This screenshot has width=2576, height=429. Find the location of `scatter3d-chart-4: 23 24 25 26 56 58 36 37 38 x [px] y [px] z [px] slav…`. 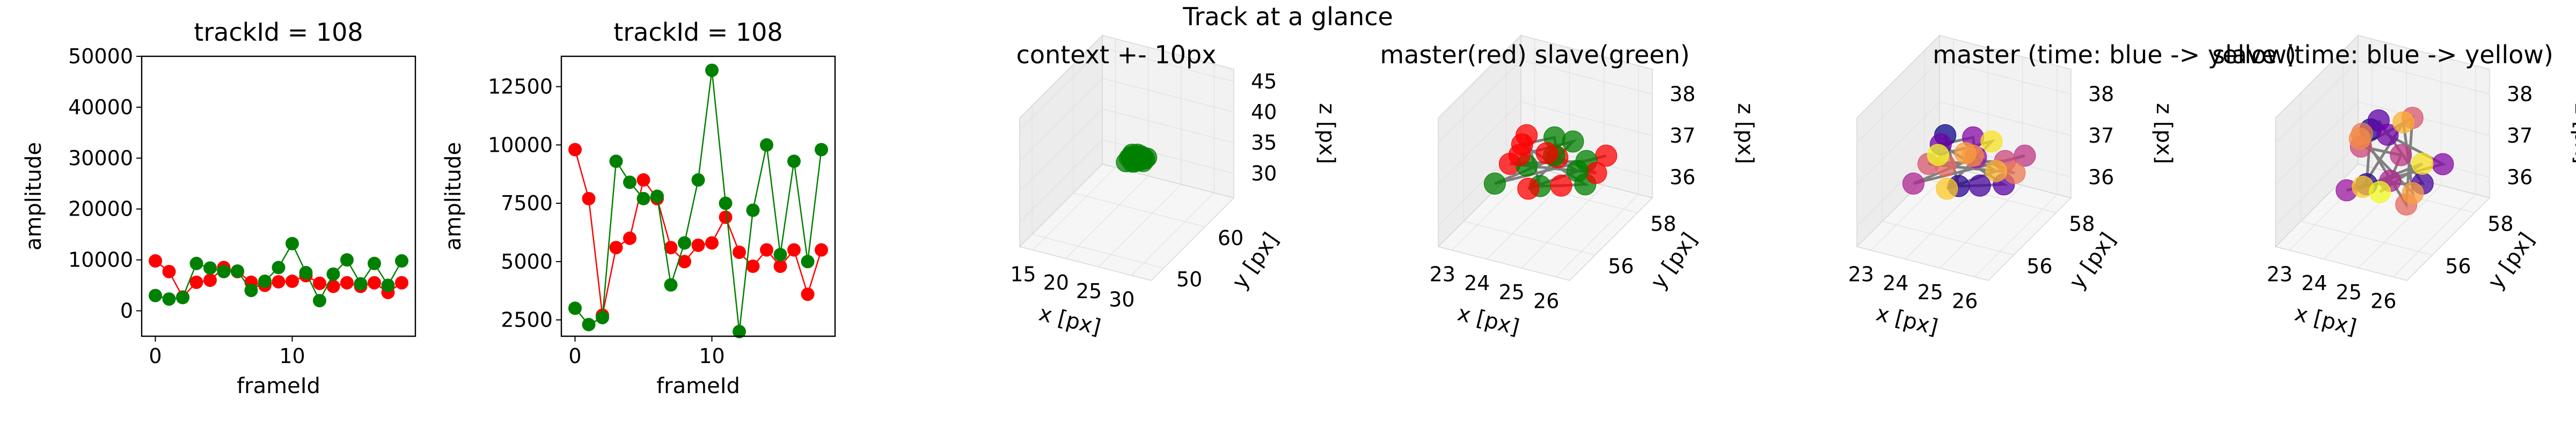

scatter3d-chart-4: 23 24 25 26 56 58 36 37 38 x [px] y [px] z [px] slav… is located at coordinates (2394, 187).